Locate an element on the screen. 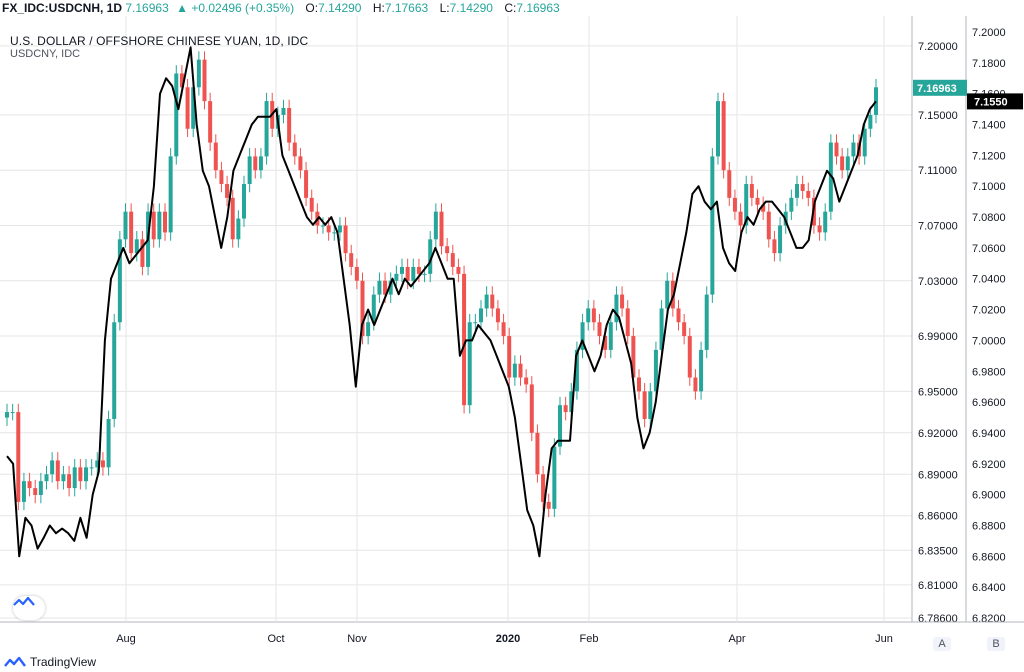  auto-scale-button: A is located at coordinates (942, 644).